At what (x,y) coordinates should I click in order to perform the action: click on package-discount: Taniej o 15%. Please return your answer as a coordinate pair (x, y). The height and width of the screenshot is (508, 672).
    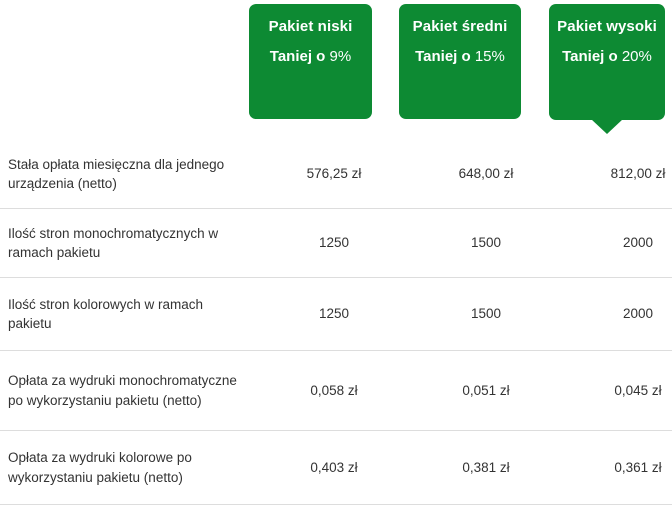
    Looking at the image, I should click on (460, 57).